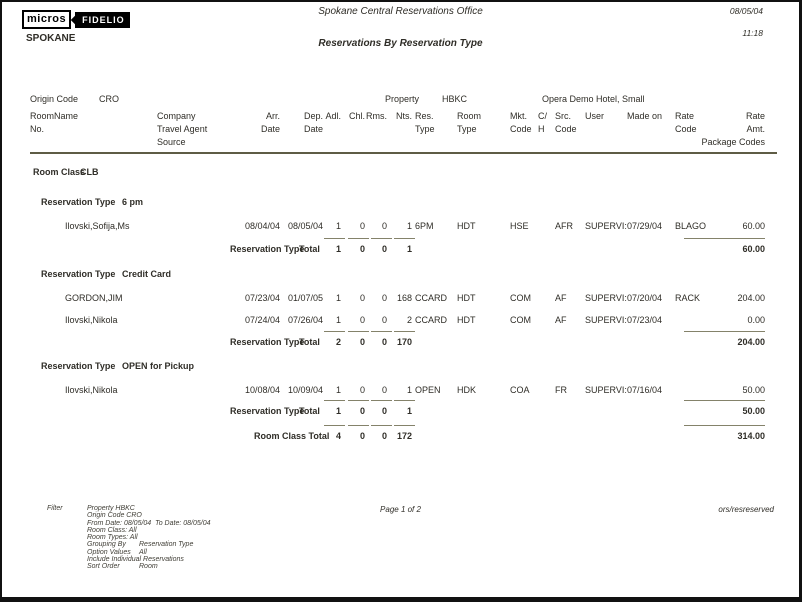 This screenshot has height=602, width=802. Describe the element at coordinates (752, 33) in the screenshot. I see `report-time: 11:18` at that location.